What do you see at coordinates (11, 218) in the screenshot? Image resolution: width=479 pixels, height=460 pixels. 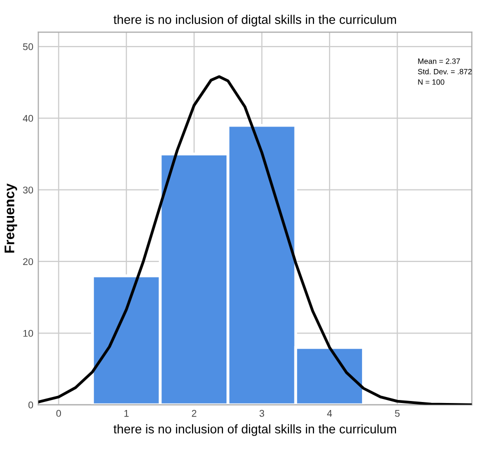 I see `y-axis-title: Frequency` at bounding box center [11, 218].